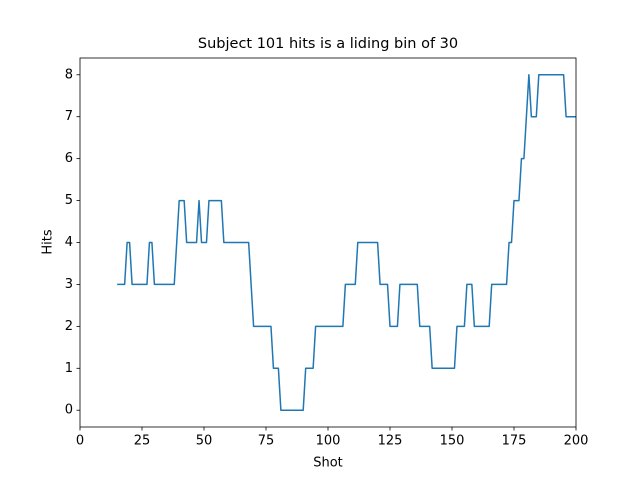 The height and width of the screenshot is (480, 640). Describe the element at coordinates (514, 441) in the screenshot. I see `x-tick-label: 175` at that location.